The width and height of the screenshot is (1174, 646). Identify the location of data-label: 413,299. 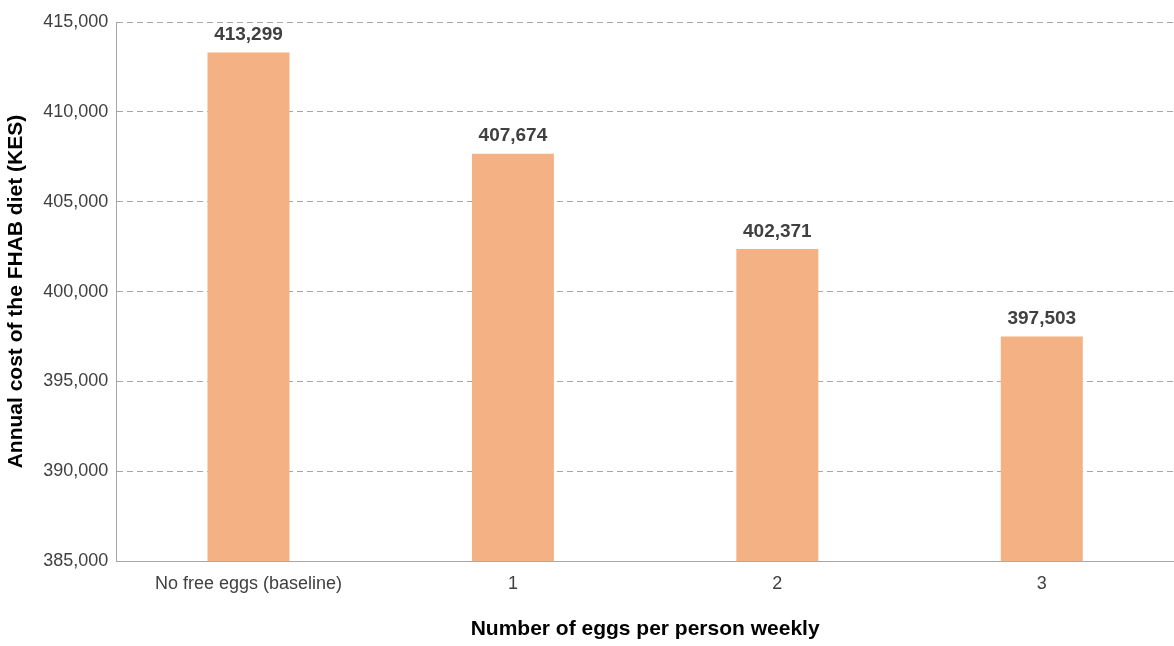
(248, 34).